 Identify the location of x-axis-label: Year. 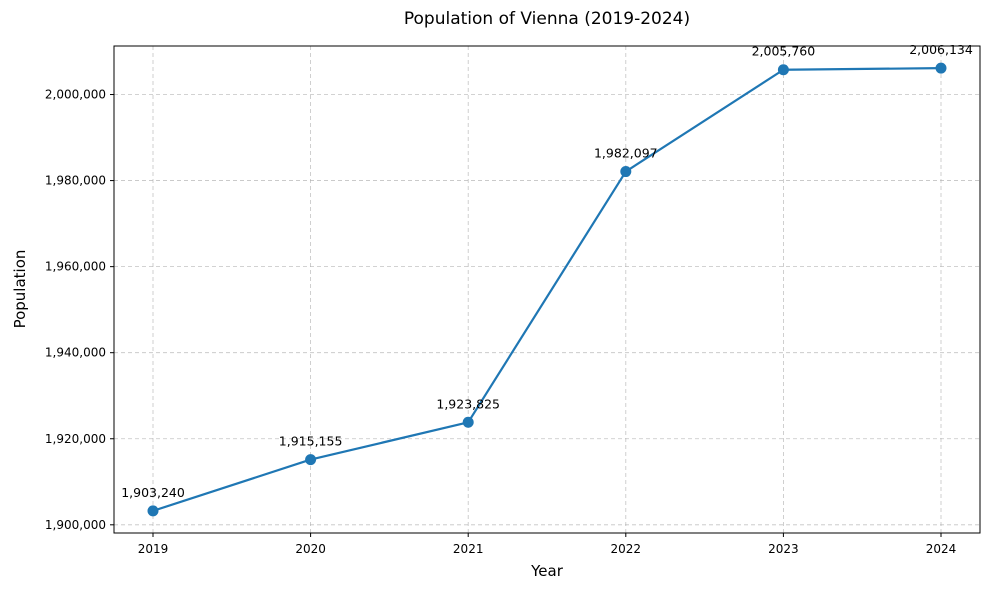
(547, 571).